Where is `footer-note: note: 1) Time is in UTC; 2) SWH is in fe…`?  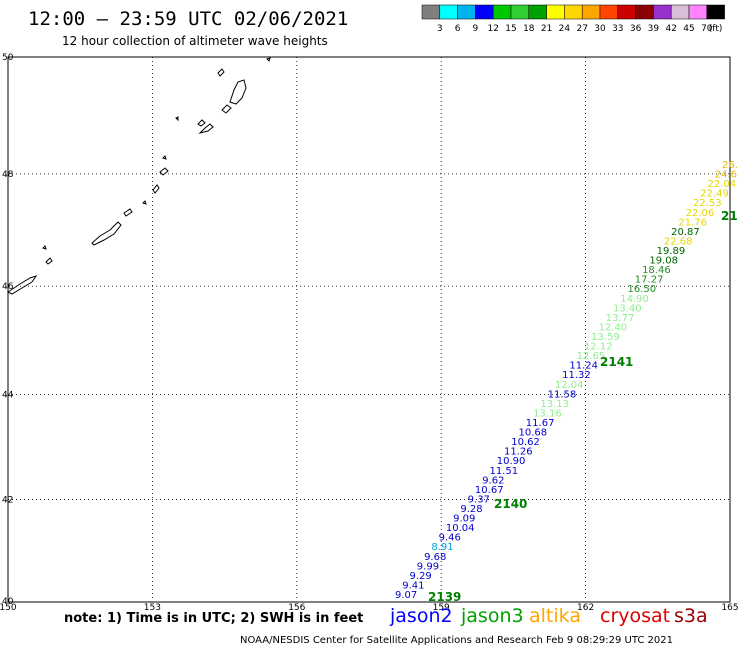 footer-note: note: 1) Time is in UTC; 2) SWH is in fe… is located at coordinates (214, 618).